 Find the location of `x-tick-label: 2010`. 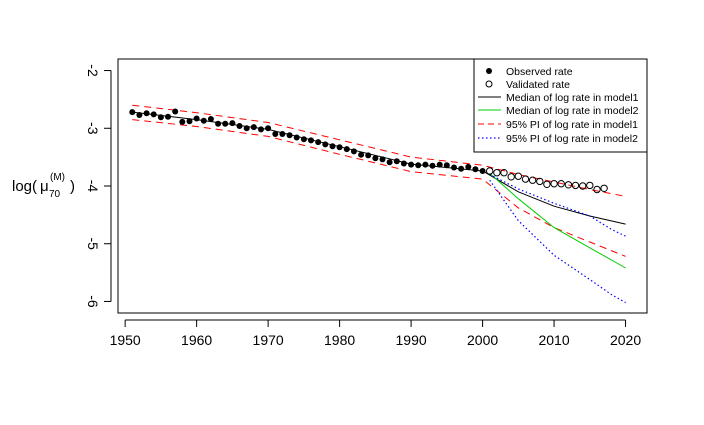

x-tick-label: 2010 is located at coordinates (553, 340).